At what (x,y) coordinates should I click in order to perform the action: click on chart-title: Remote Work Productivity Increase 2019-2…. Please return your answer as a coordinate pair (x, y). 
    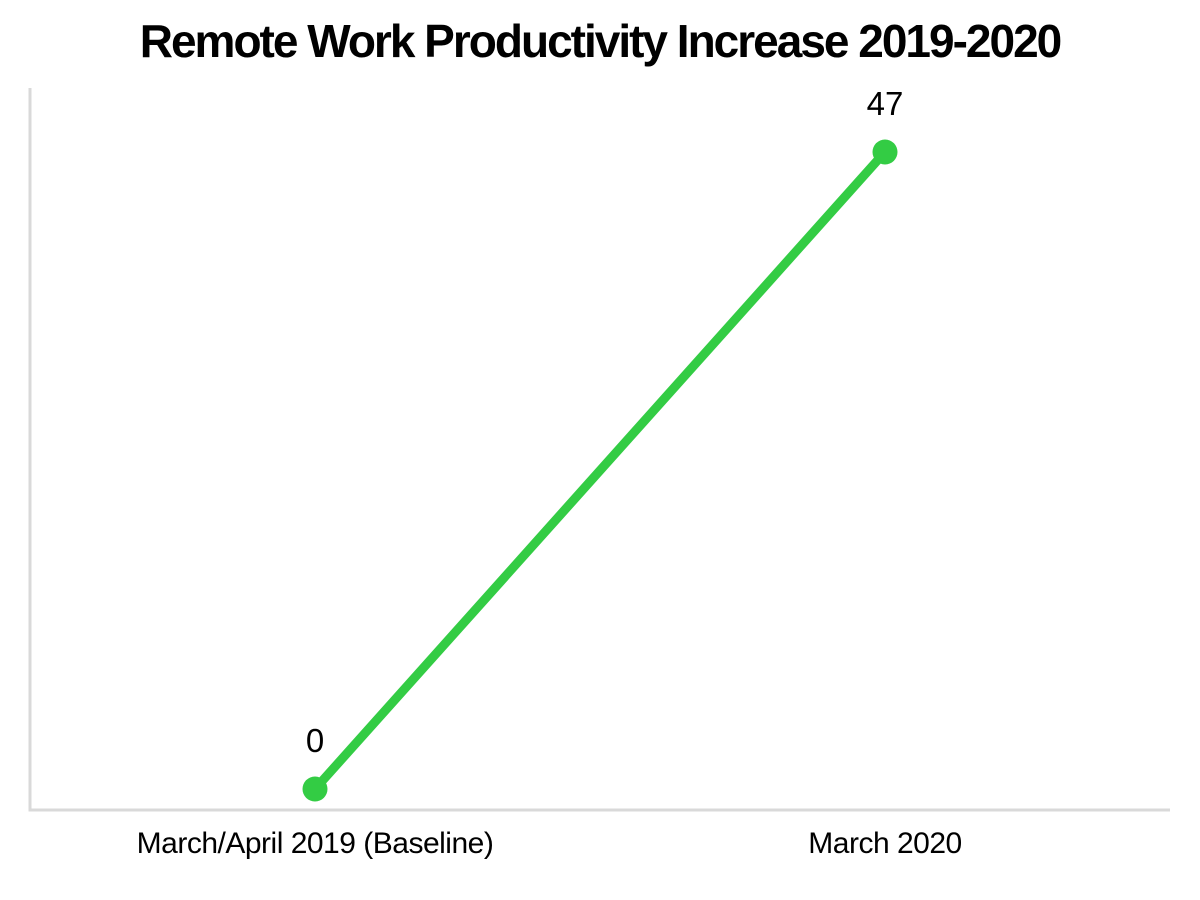
    Looking at the image, I should click on (601, 41).